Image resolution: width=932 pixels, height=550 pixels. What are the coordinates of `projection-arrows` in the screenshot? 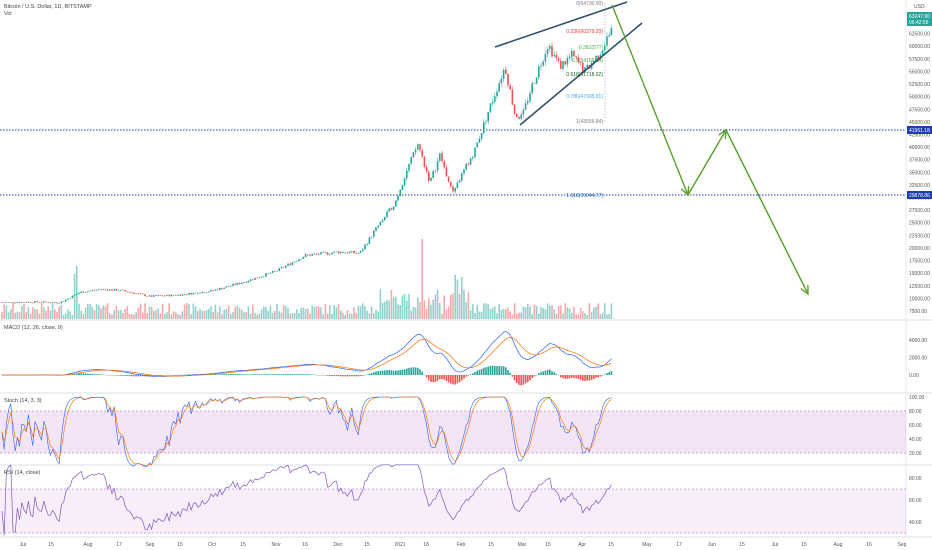 It's located at (710, 150).